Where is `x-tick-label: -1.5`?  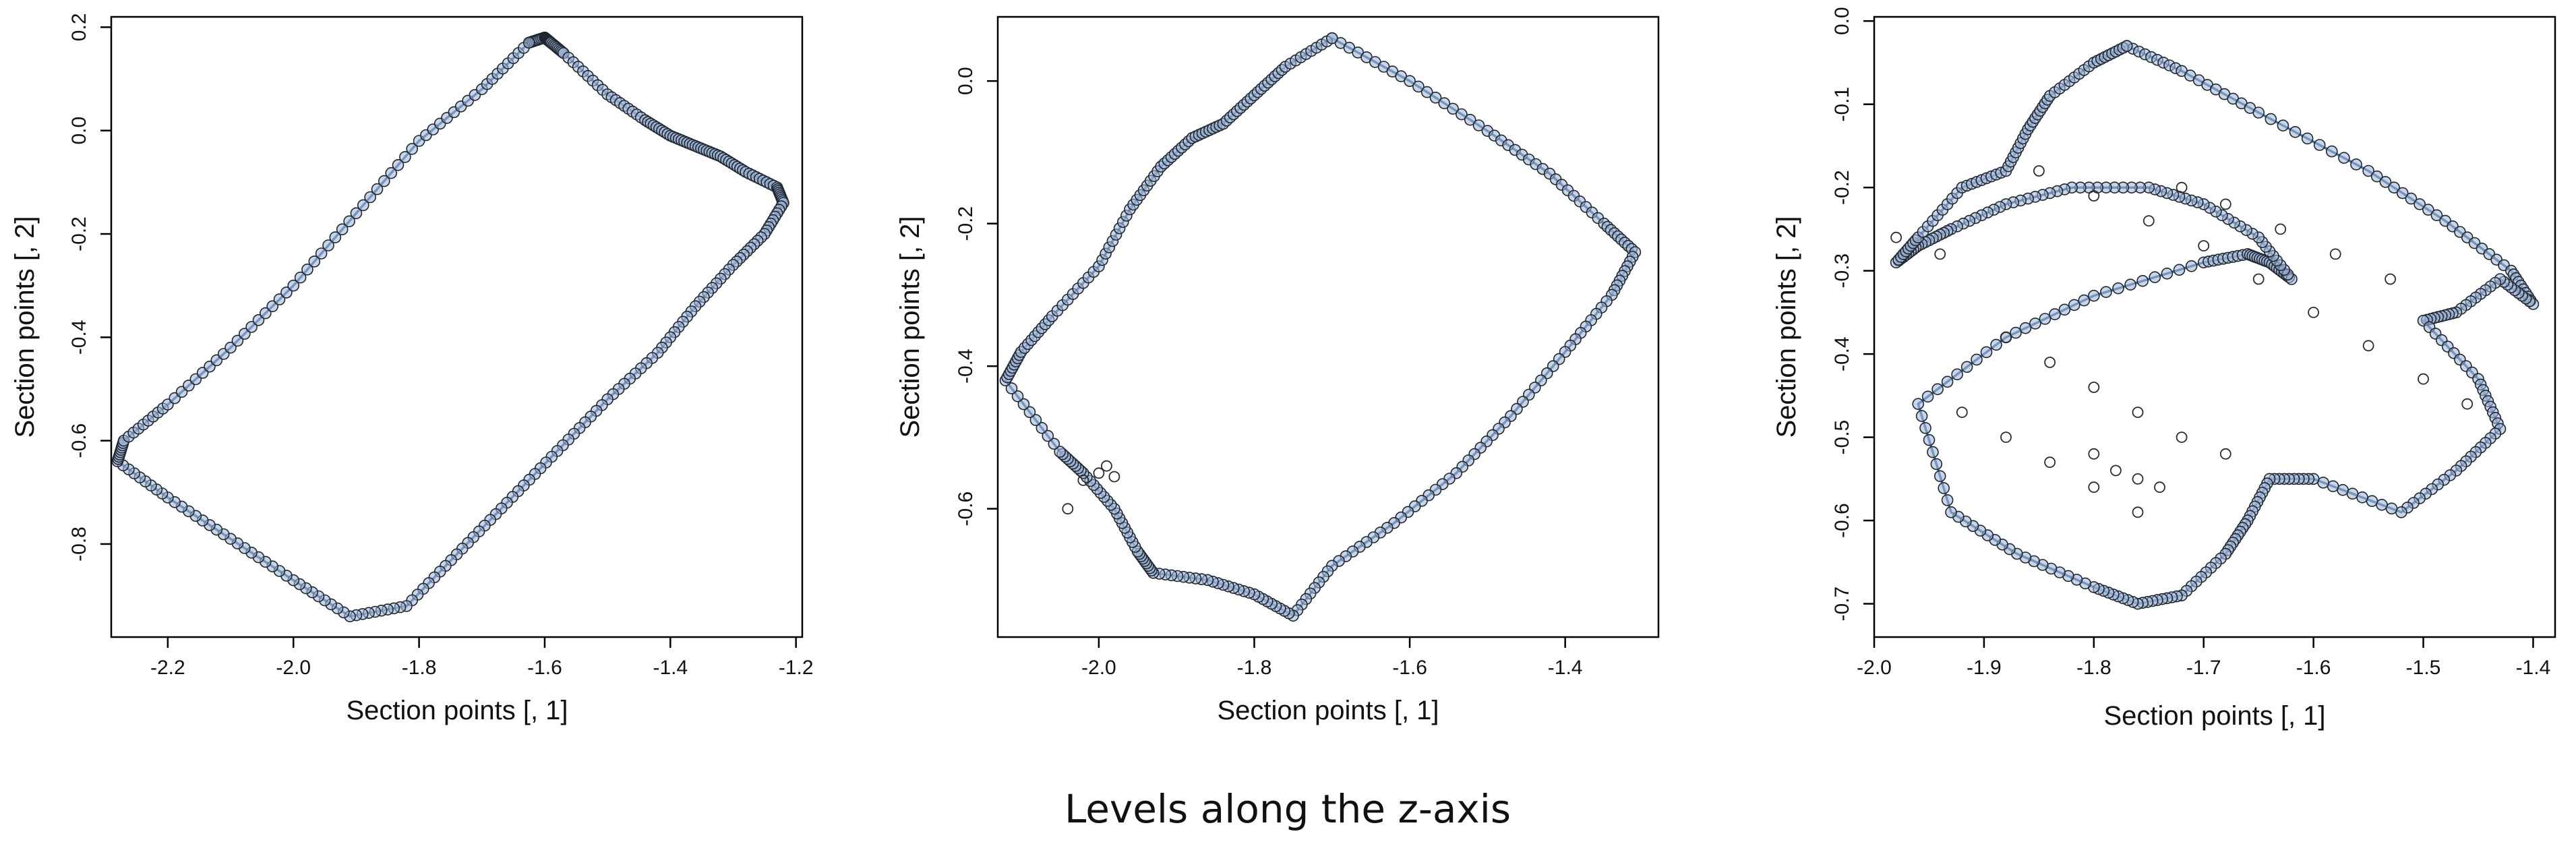
x-tick-label: -1.5 is located at coordinates (2423, 668).